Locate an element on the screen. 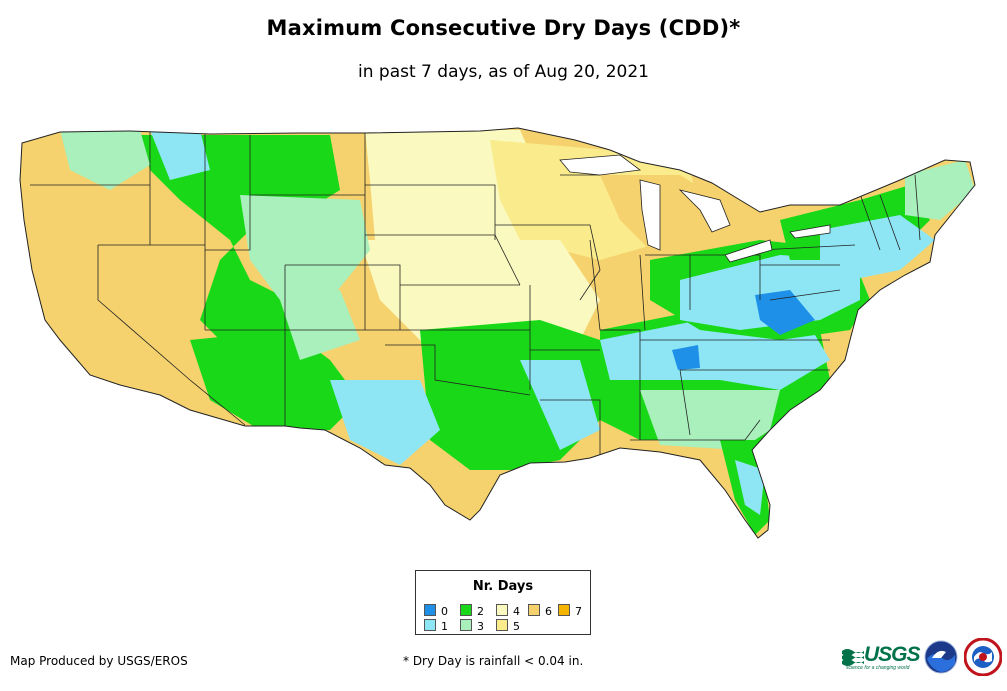 The width and height of the screenshot is (1007, 691). legend-item-3: 3 is located at coordinates (472, 626).